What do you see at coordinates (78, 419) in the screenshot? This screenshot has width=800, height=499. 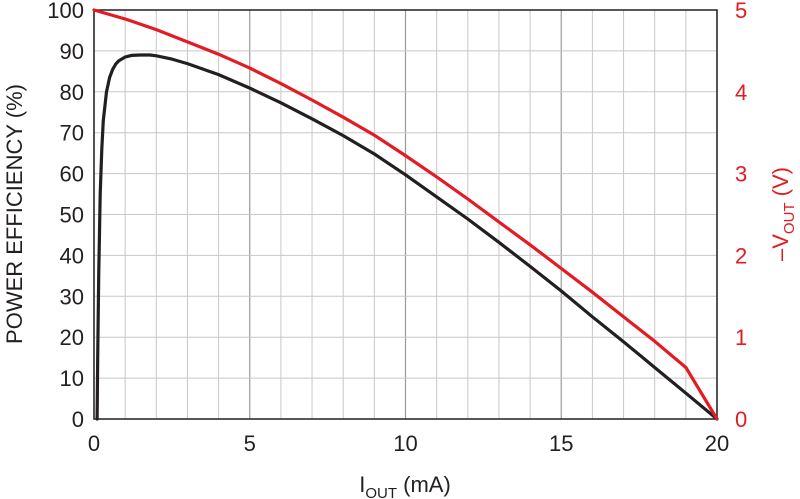 I see `y-left-tick-label: 0` at bounding box center [78, 419].